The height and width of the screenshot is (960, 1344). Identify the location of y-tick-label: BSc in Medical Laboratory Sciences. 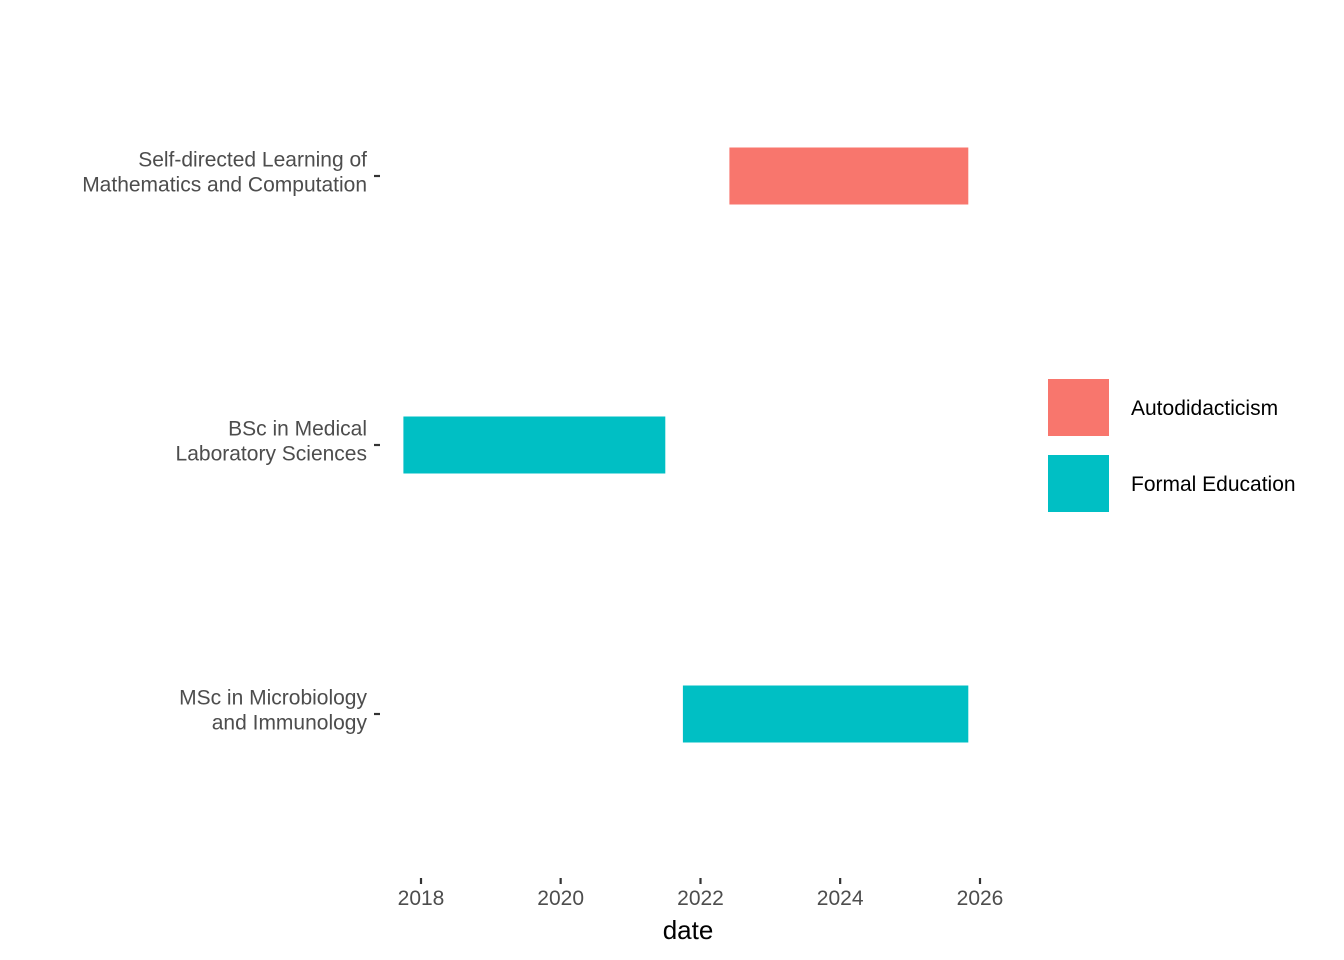
(271, 442).